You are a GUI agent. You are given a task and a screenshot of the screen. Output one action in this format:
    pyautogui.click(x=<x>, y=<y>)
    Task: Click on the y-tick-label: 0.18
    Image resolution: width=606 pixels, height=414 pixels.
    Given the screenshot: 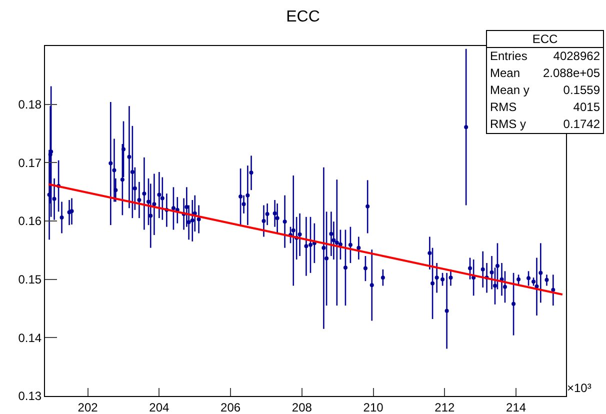 What is the action you would take?
    pyautogui.click(x=30, y=105)
    